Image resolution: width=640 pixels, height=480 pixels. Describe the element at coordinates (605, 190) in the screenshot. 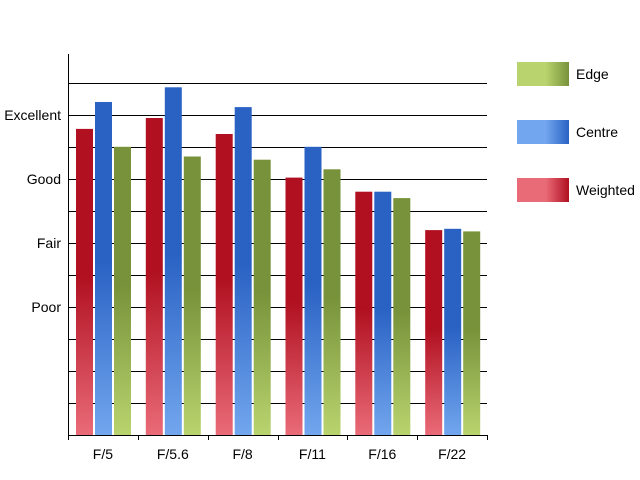

I see `legend-label-weighted: Weighted` at that location.